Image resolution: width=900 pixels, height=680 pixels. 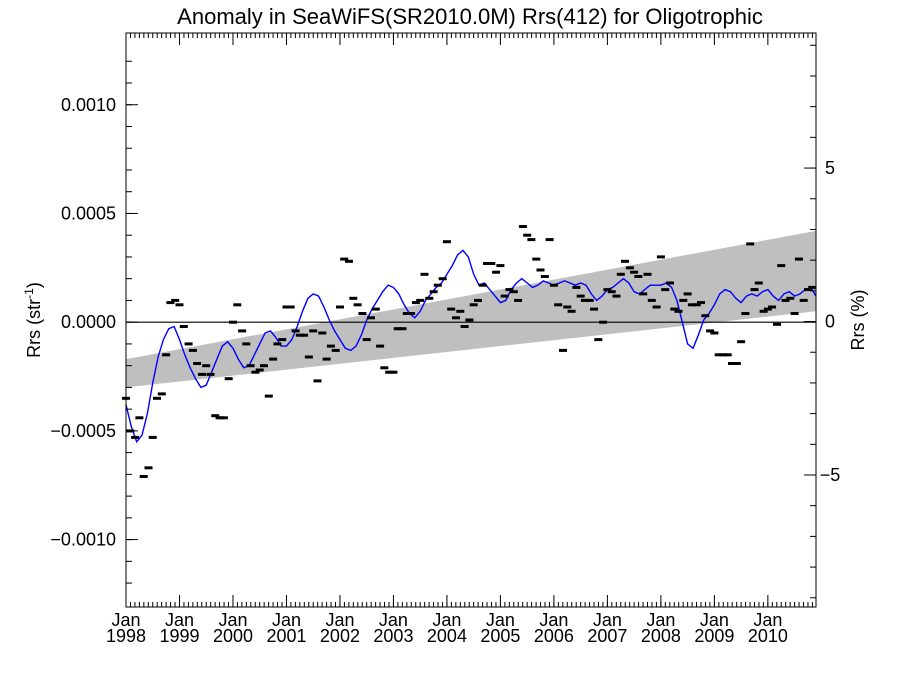 What do you see at coordinates (179, 636) in the screenshot?
I see `x-tick-year-label: 1999` at bounding box center [179, 636].